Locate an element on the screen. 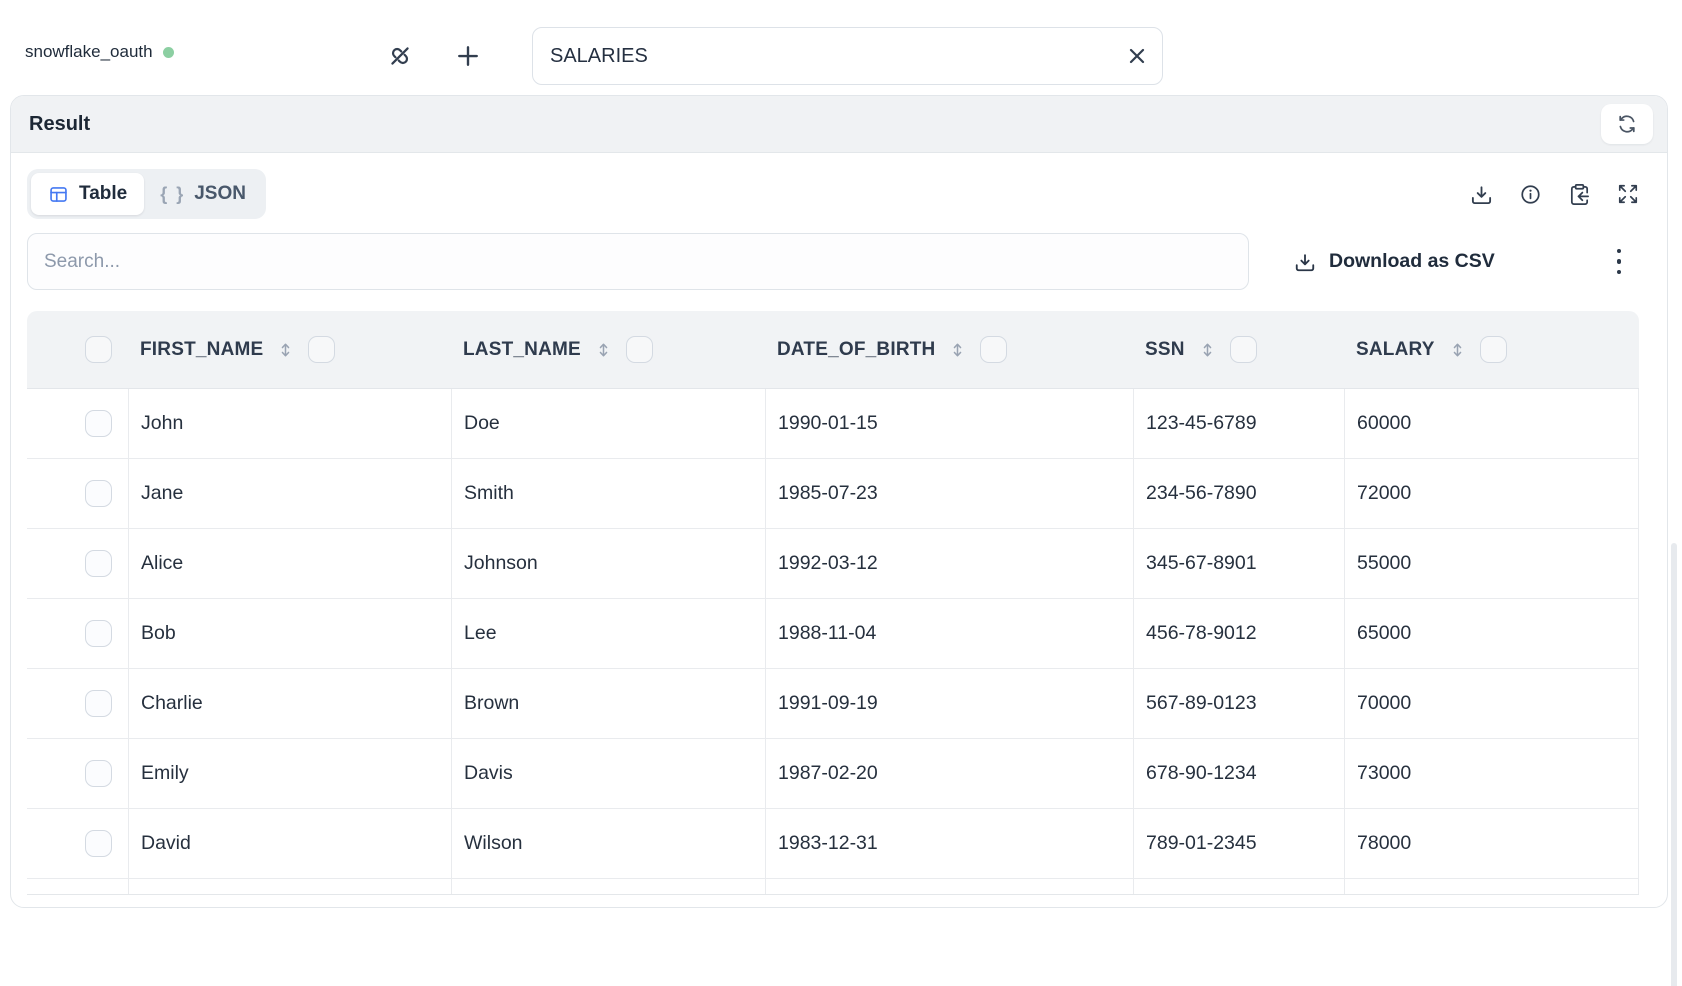 This screenshot has height=986, width=1682. table-cell: Bob is located at coordinates (289, 633).